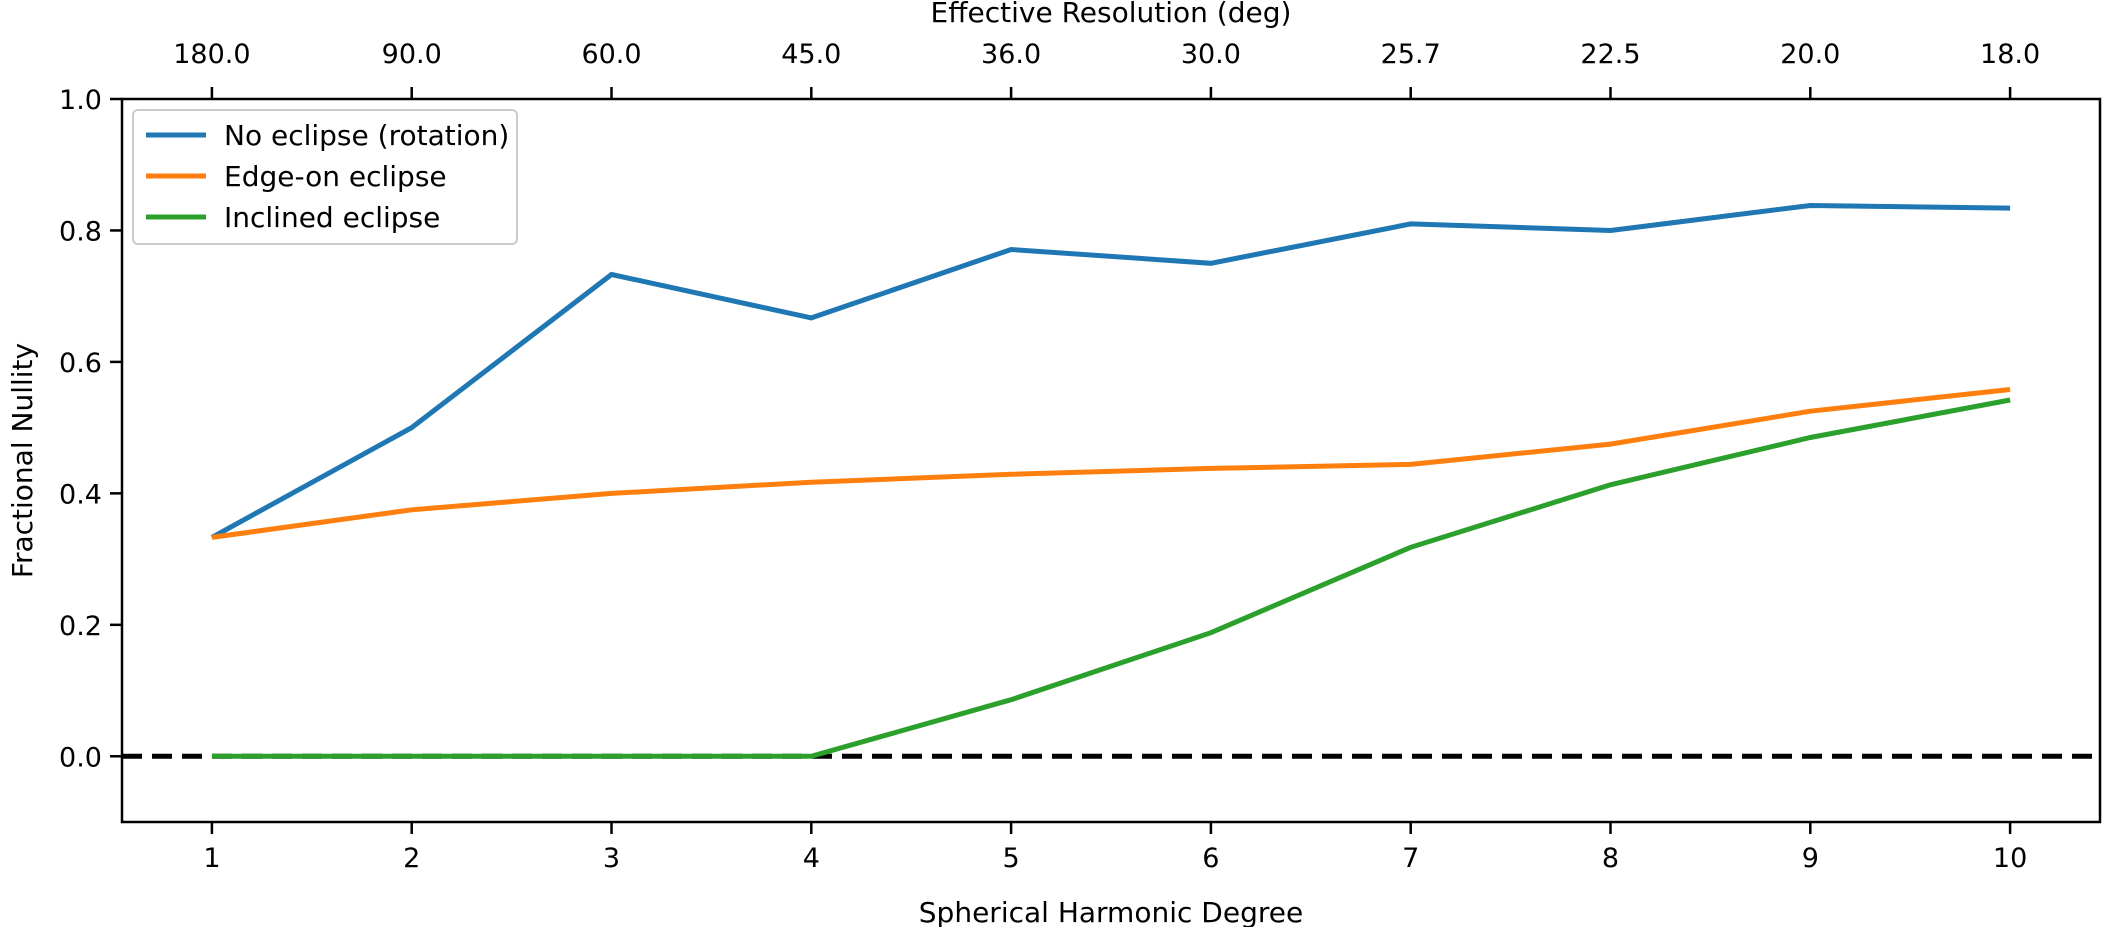 The height and width of the screenshot is (927, 2102). Describe the element at coordinates (332, 217) in the screenshot. I see `legend-label-3: Inclined eclipse` at that location.